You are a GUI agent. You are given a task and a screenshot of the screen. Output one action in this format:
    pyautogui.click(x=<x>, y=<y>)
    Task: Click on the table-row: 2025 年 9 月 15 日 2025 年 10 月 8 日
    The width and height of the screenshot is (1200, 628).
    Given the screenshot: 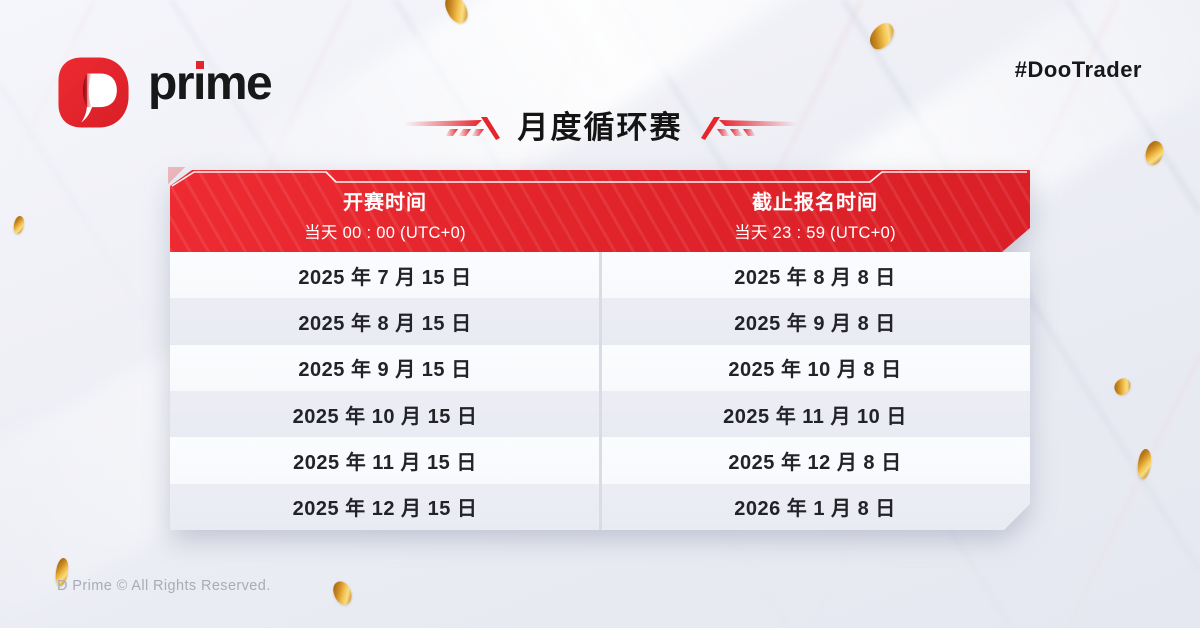 What is the action you would take?
    pyautogui.click(x=600, y=368)
    